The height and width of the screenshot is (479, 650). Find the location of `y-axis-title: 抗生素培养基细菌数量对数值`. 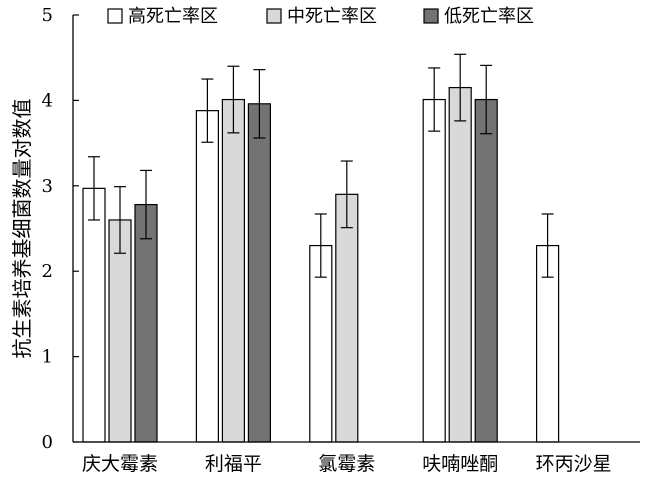

y-axis-title: 抗生素培养基细菌数量对数值 is located at coordinates (22, 229).